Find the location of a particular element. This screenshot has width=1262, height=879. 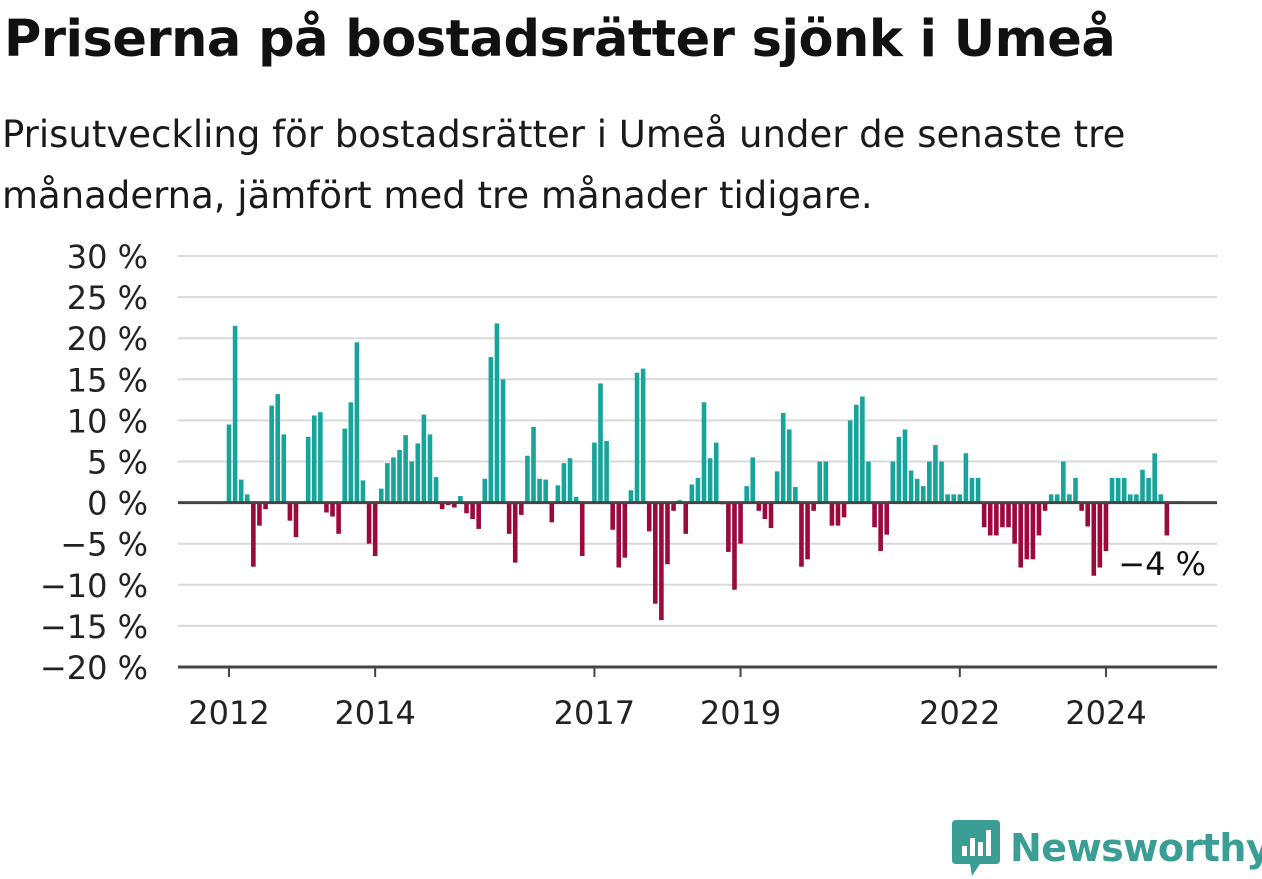

last-value-label: −4 % is located at coordinates (1162, 564).